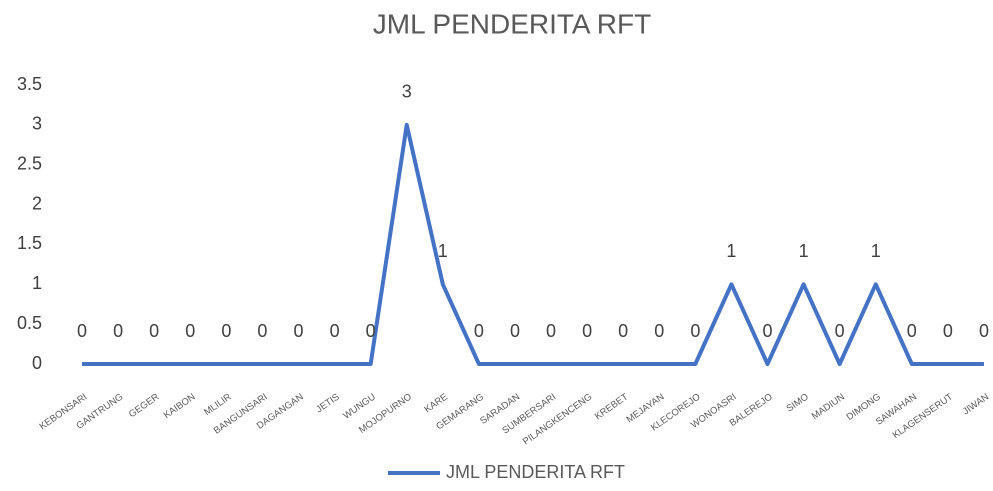  I want to click on x-tick-label: MLILIR, so click(218, 404).